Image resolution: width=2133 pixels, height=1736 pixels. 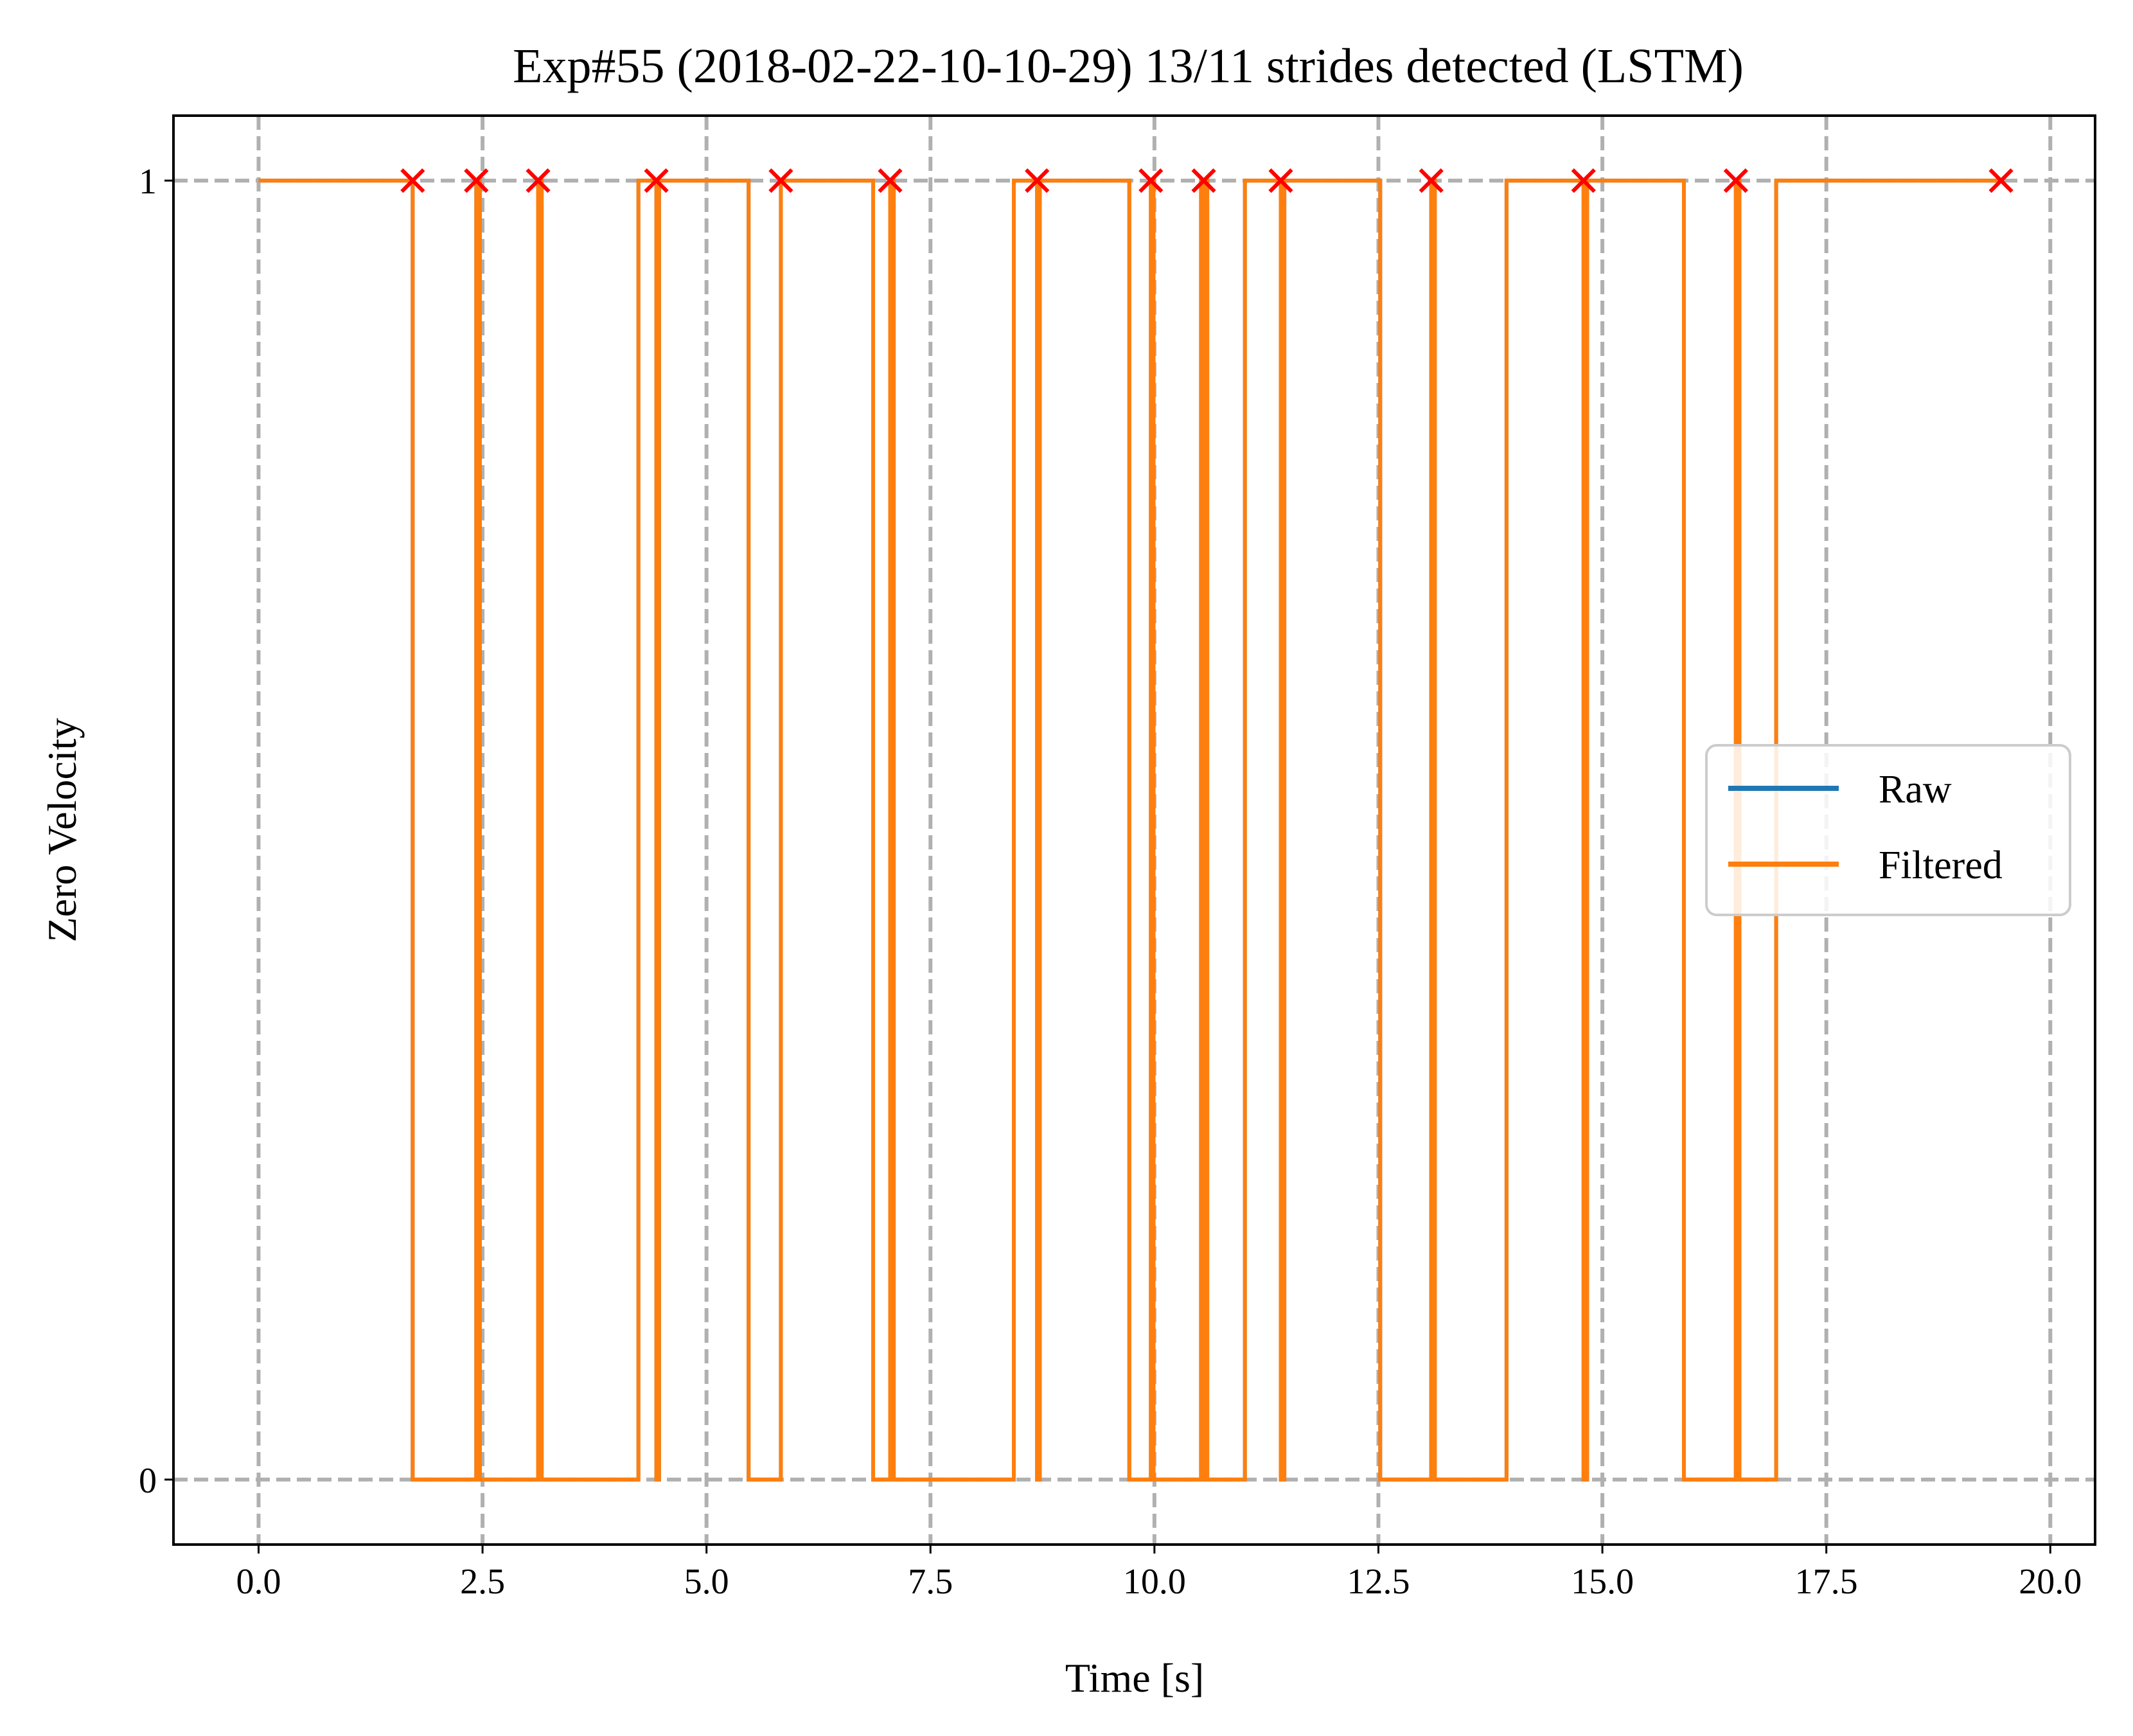 What do you see at coordinates (483, 1582) in the screenshot?
I see `x-tick-label: 2.5` at bounding box center [483, 1582].